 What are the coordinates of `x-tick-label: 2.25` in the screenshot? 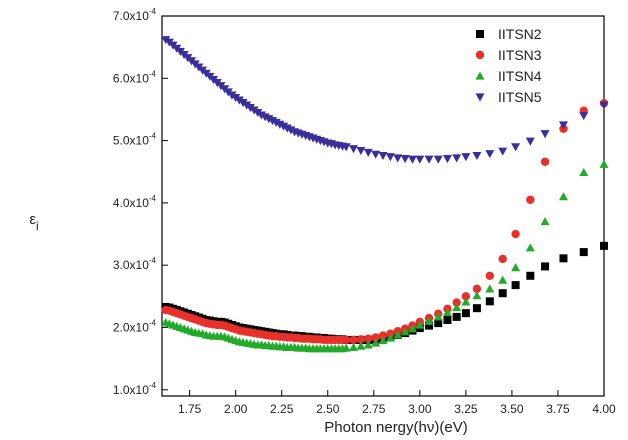 It's located at (282, 409).